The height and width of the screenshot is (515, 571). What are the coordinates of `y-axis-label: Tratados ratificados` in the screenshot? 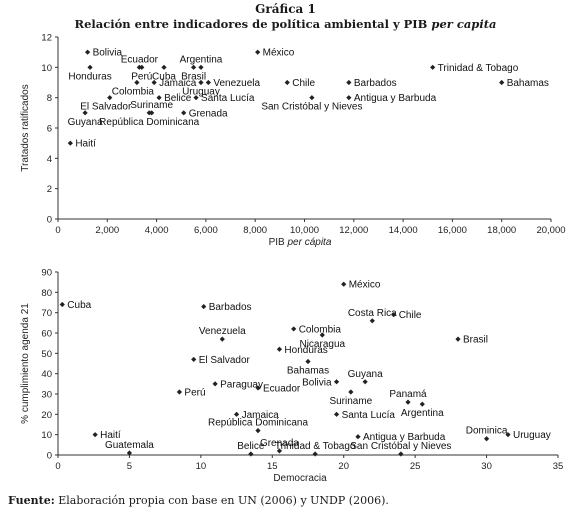 It's located at (25, 127).